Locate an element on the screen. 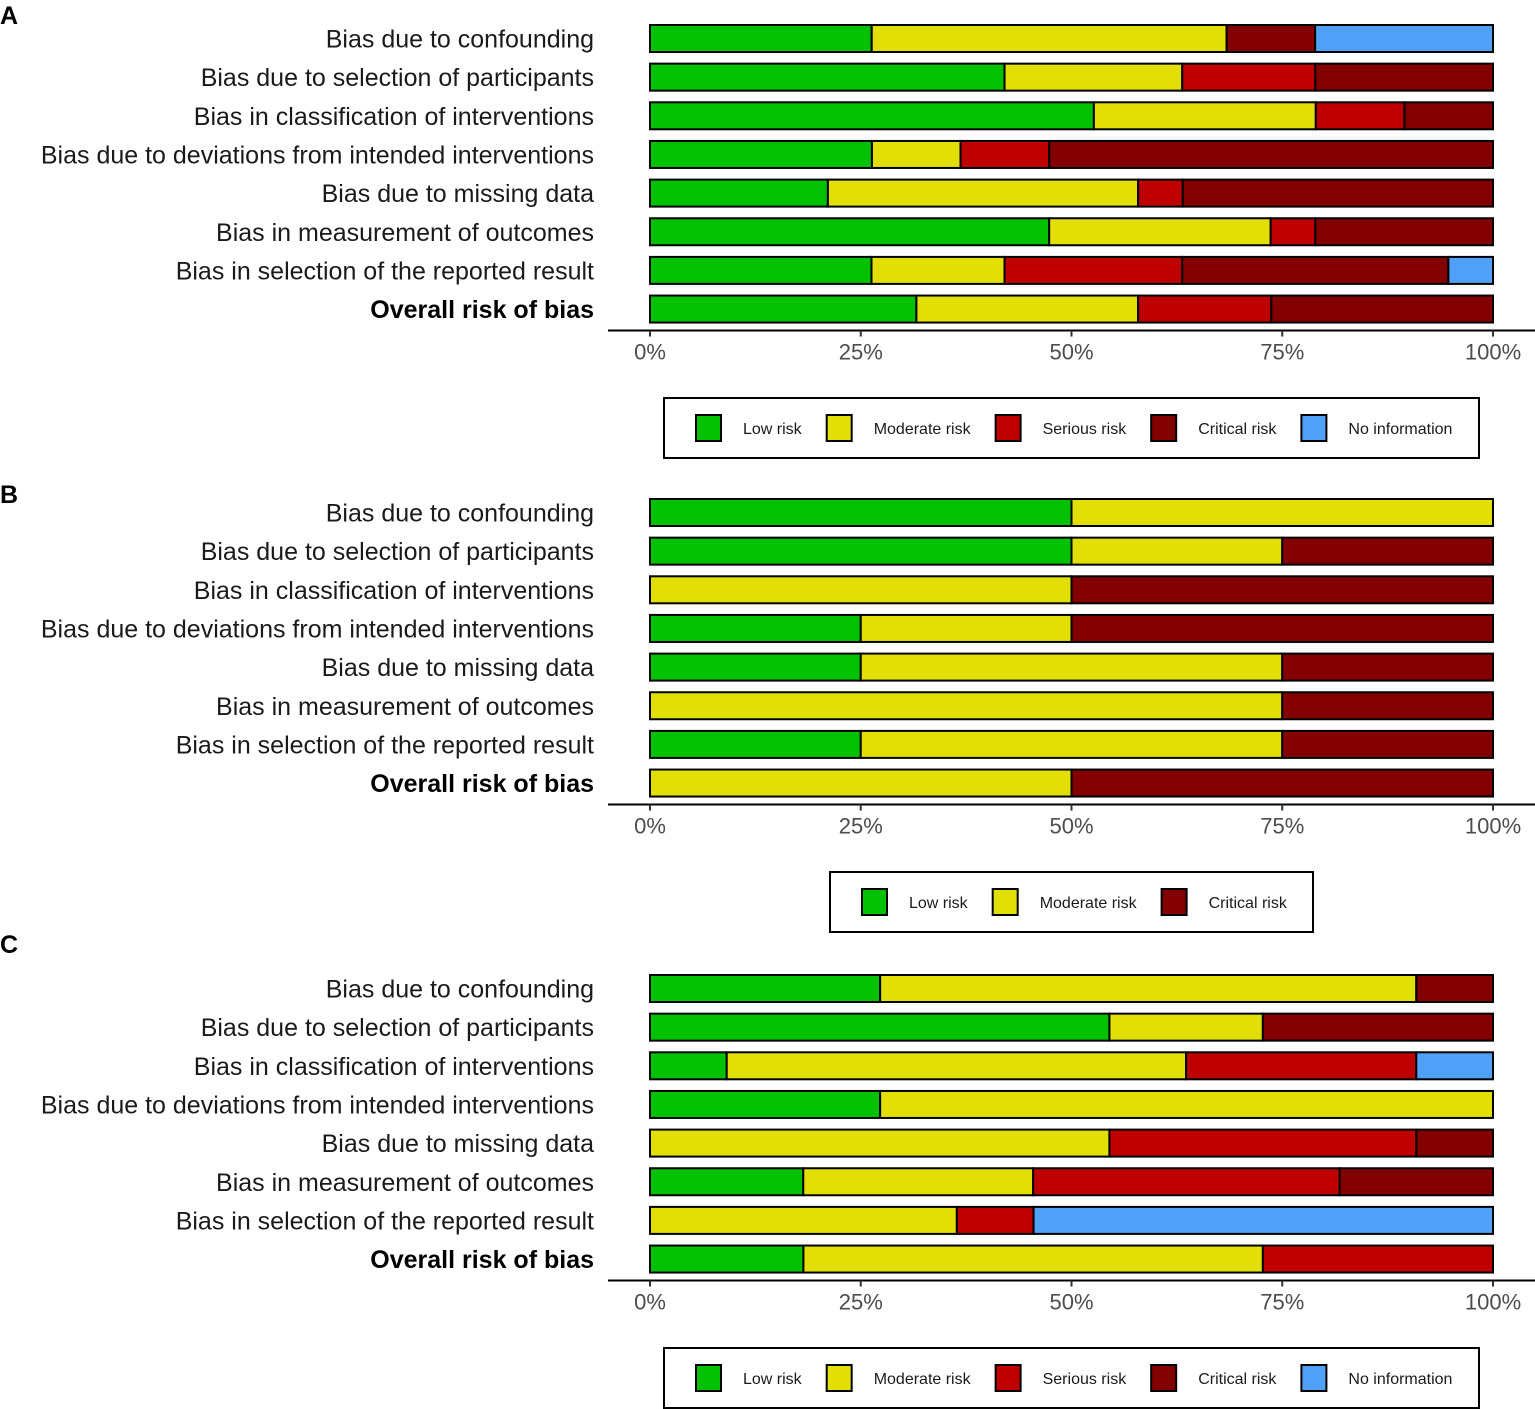  panel-a-row-label-bias-in-selection-of-the-reported-result: Bias in selection of the reported result is located at coordinates (385, 271).